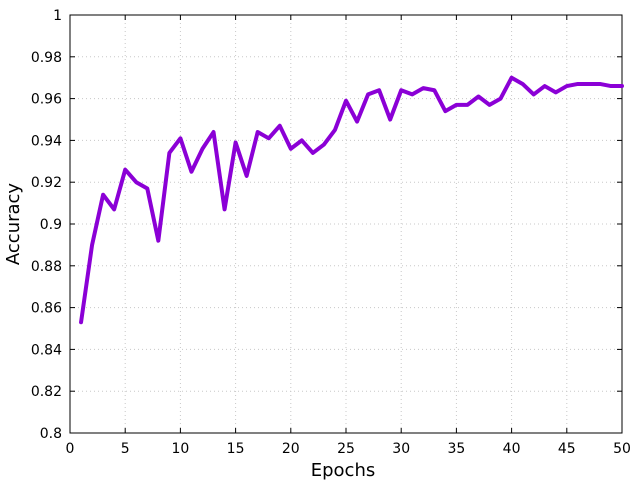  I want to click on x-axis-tick-labels: 0 5 10 15 20 25 30 35 40 45 50, so click(348, 449).